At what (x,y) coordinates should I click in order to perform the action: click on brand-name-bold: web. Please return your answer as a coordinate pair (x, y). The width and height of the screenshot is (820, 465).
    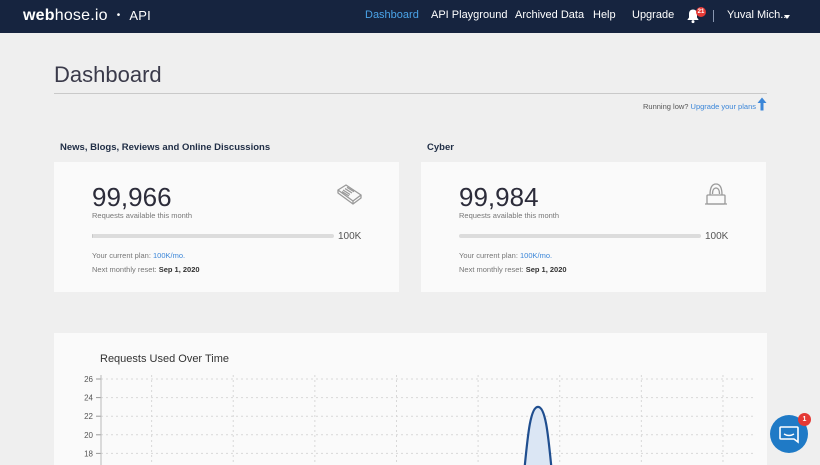
    Looking at the image, I should click on (39, 15).